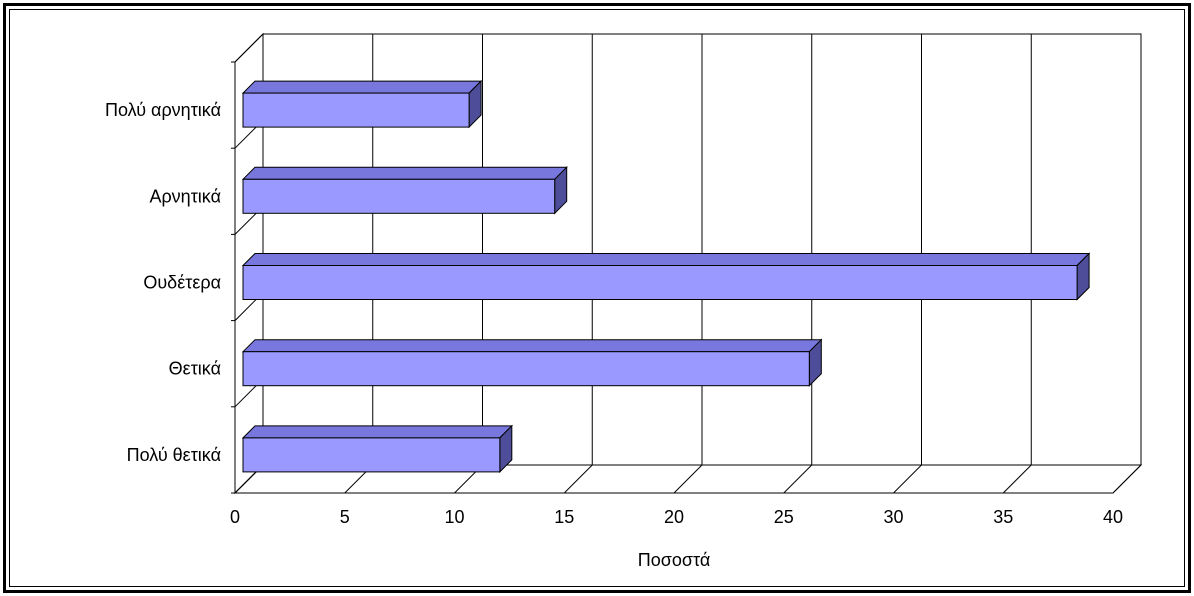 The width and height of the screenshot is (1194, 596). Describe the element at coordinates (893, 517) in the screenshot. I see `x-tick-label: 30` at that location.